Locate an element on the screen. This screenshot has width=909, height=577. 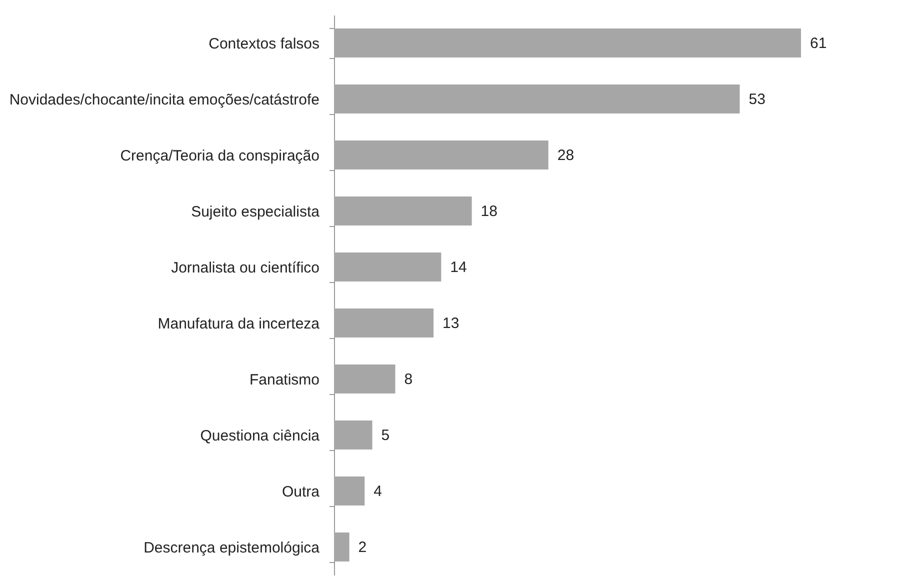
y-tick-label: Questiona ciência is located at coordinates (260, 436).